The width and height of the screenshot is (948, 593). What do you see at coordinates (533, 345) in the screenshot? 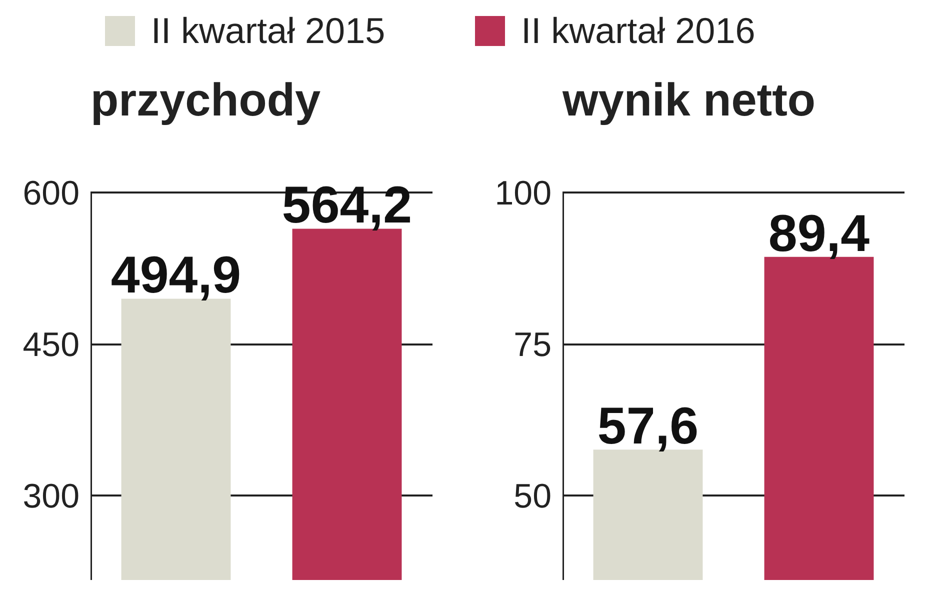
I see `y-tick-label: 75` at bounding box center [533, 345].